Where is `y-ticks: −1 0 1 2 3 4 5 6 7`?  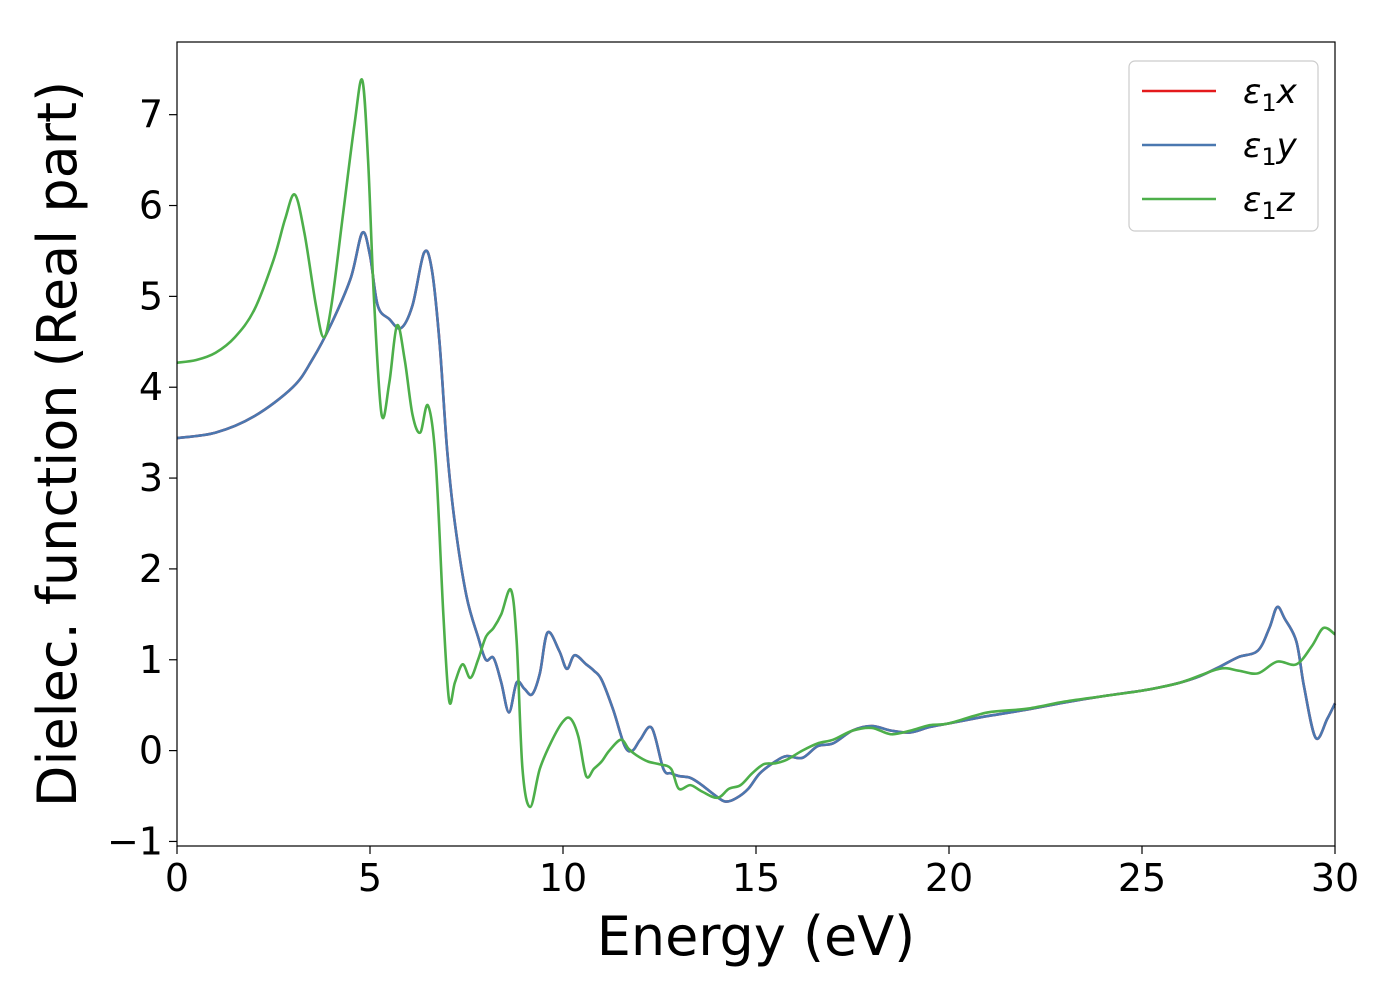
y-ticks: −1 0 1 2 3 4 5 6 7 is located at coordinates (142, 478).